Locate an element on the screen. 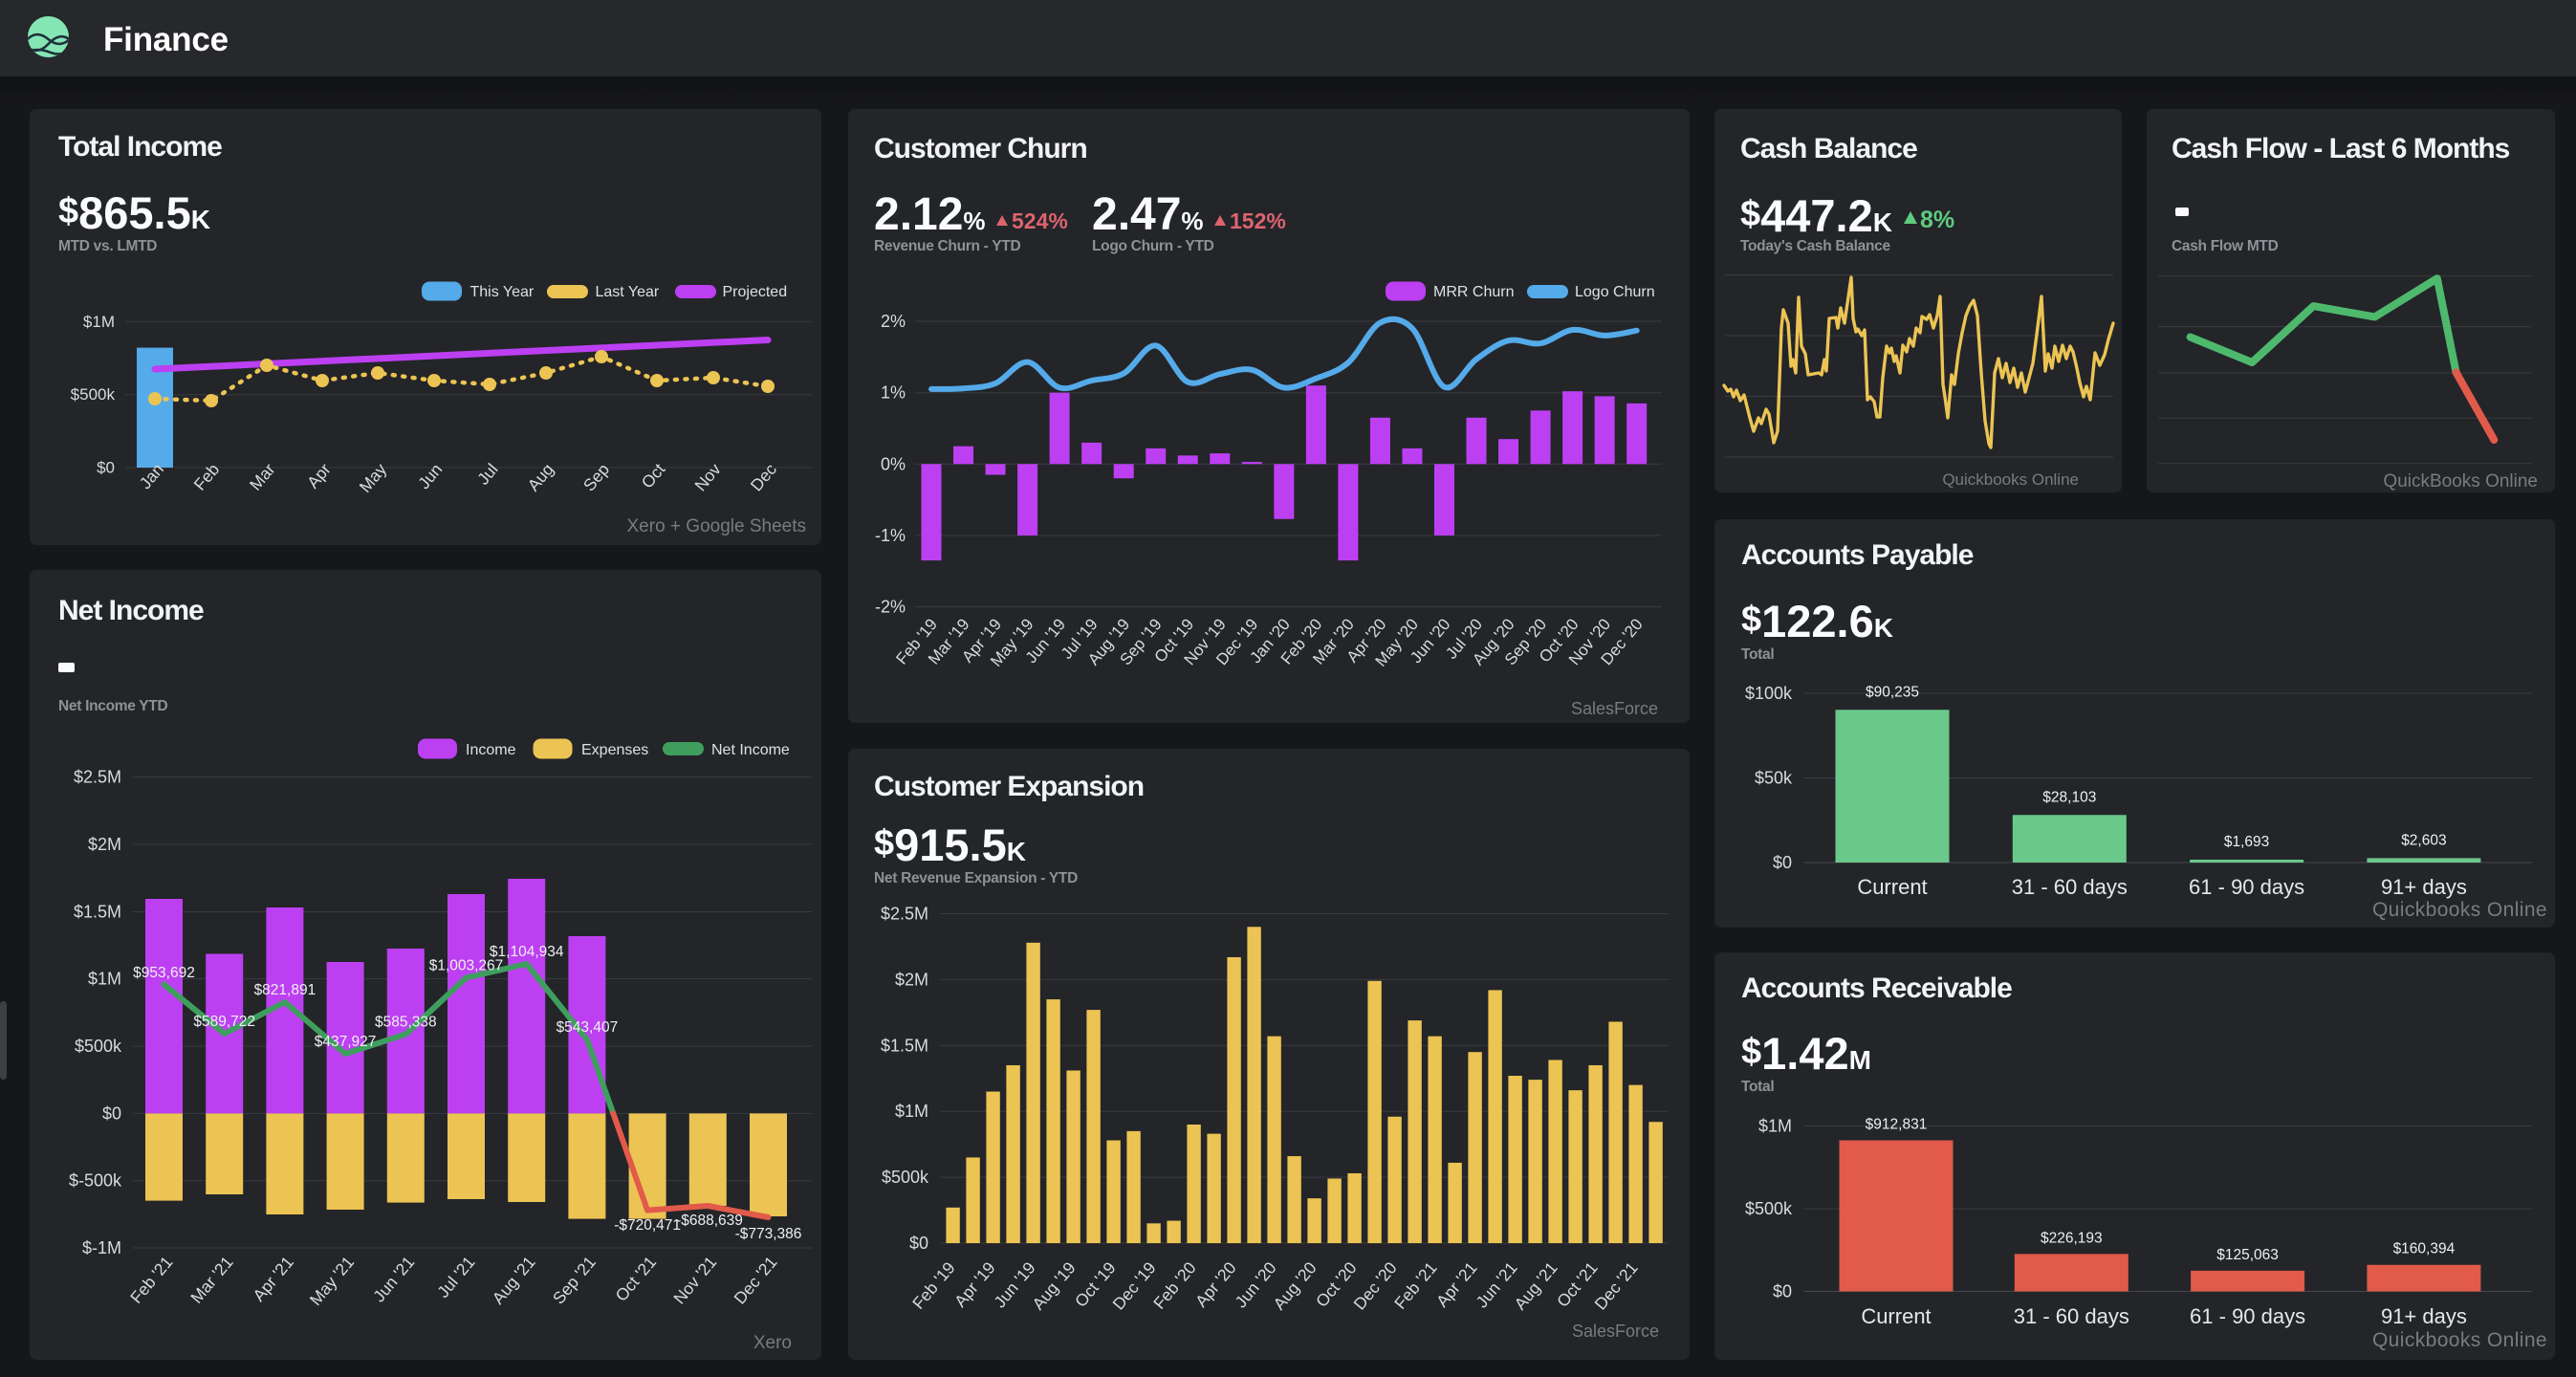  svg-text: $28,103 is located at coordinates (2069, 797).